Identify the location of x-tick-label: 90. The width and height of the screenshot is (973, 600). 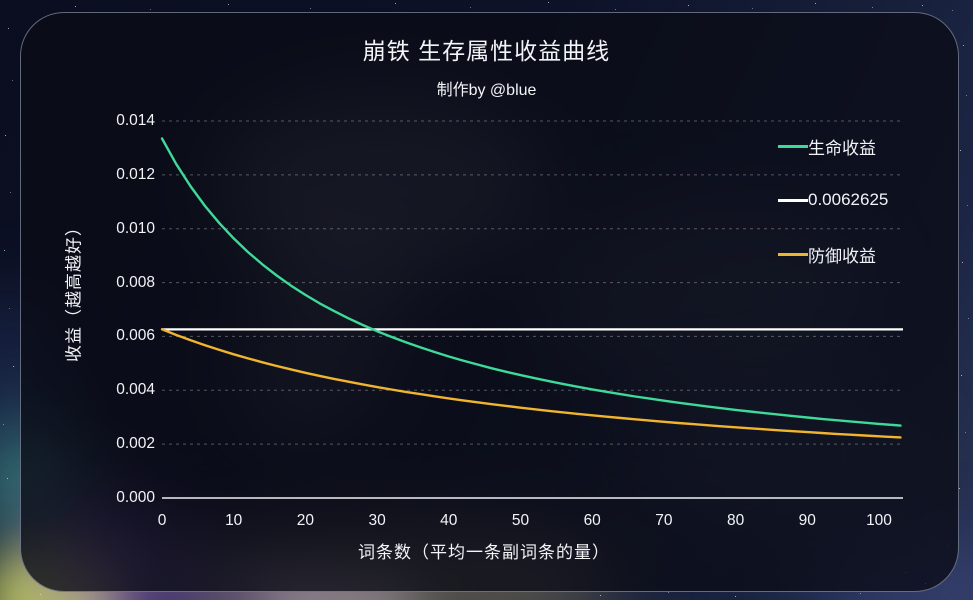
(807, 520).